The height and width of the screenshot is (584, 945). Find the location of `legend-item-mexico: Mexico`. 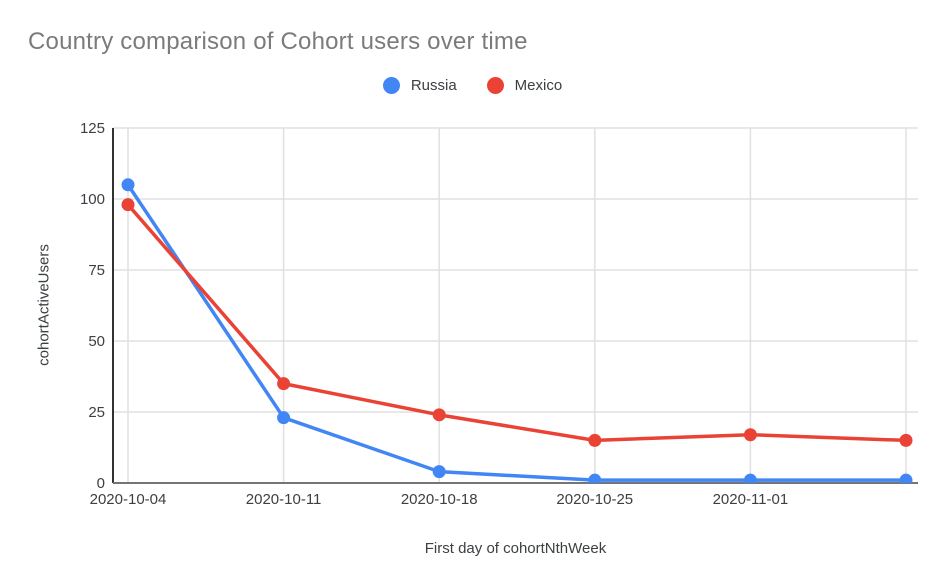

legend-item-mexico: Mexico is located at coordinates (524, 85).